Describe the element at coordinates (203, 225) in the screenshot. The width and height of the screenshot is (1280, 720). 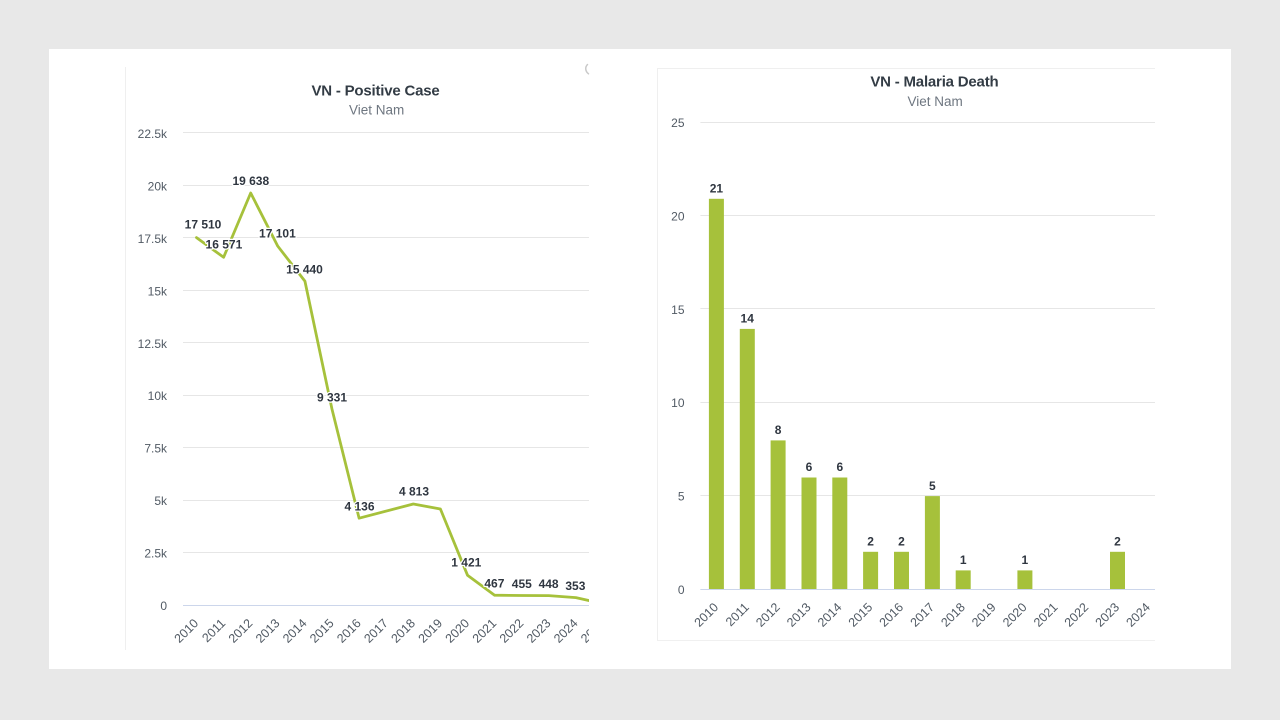
I see `svg-text: 17 510` at that location.